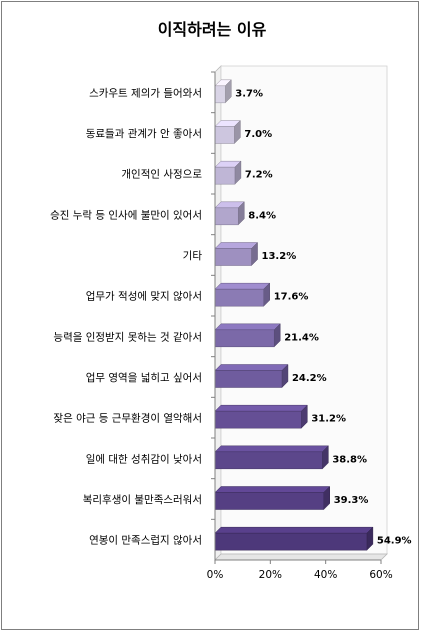  What do you see at coordinates (144, 296) in the screenshot?
I see `category-label: 업무가 적성에 맞지 않아서` at bounding box center [144, 296].